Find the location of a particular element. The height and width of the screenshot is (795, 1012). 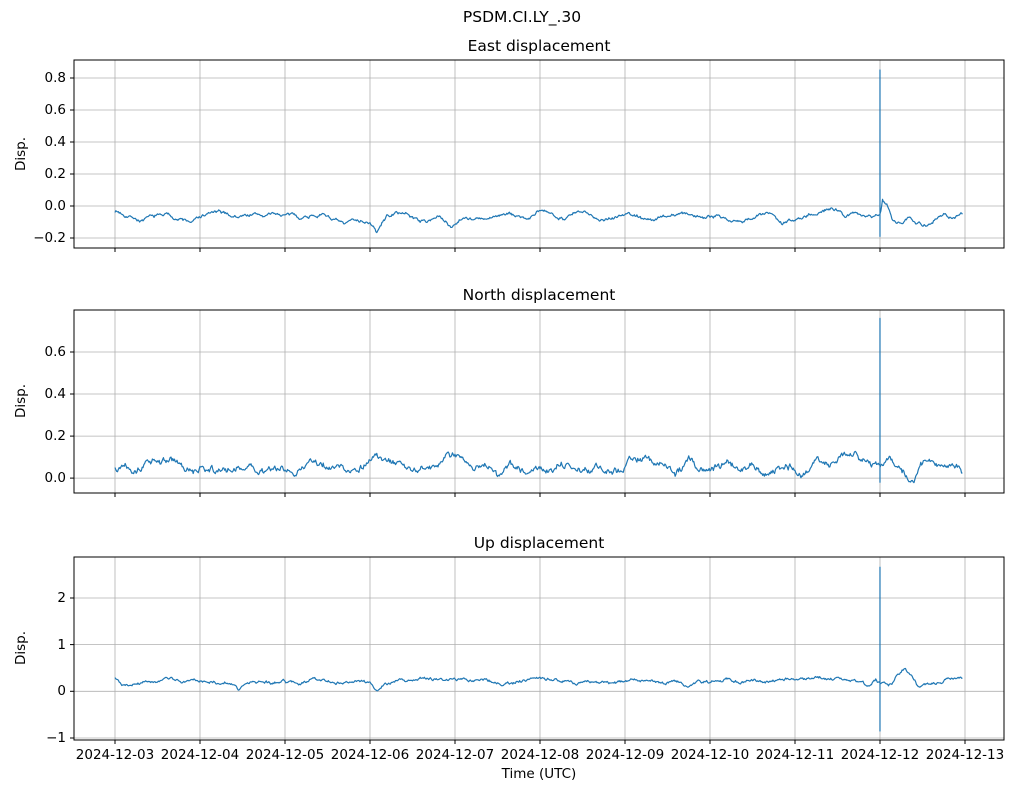

y-tick-label: 0.8 is located at coordinates (55, 78).